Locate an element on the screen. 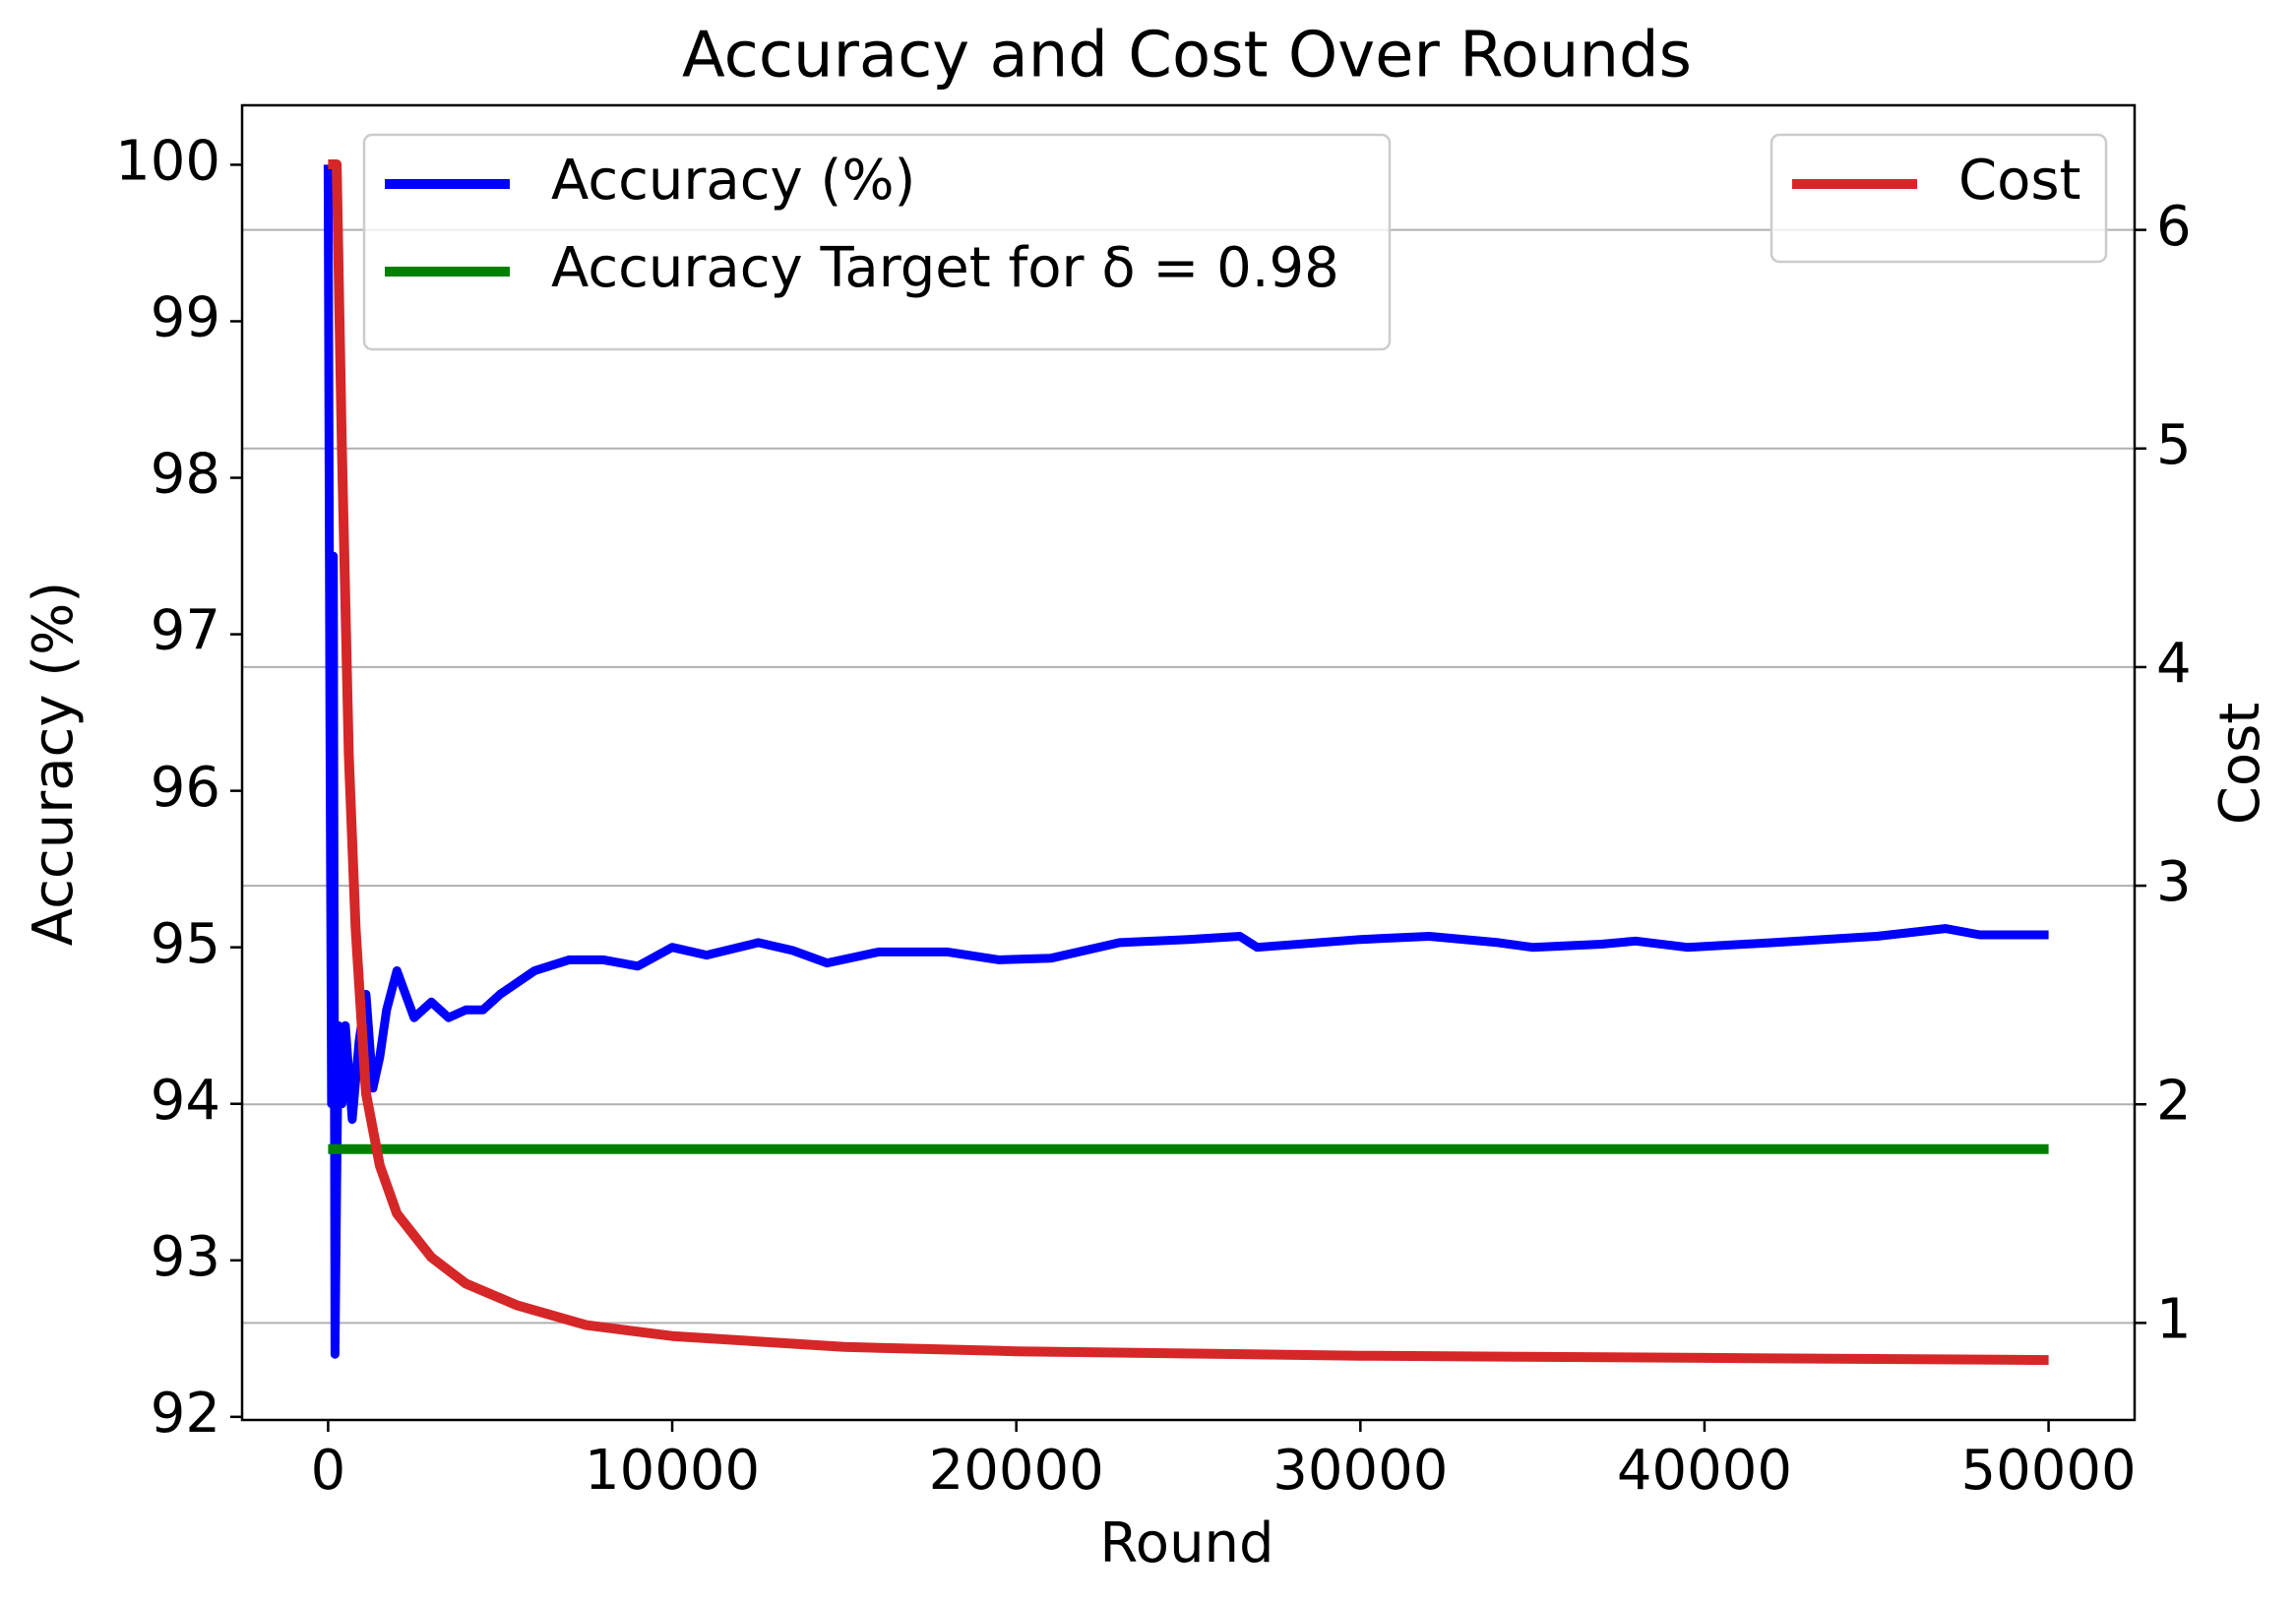 Image resolution: width=2296 pixels, height=1603 pixels. x-tick-label: 40000 is located at coordinates (1705, 1471).